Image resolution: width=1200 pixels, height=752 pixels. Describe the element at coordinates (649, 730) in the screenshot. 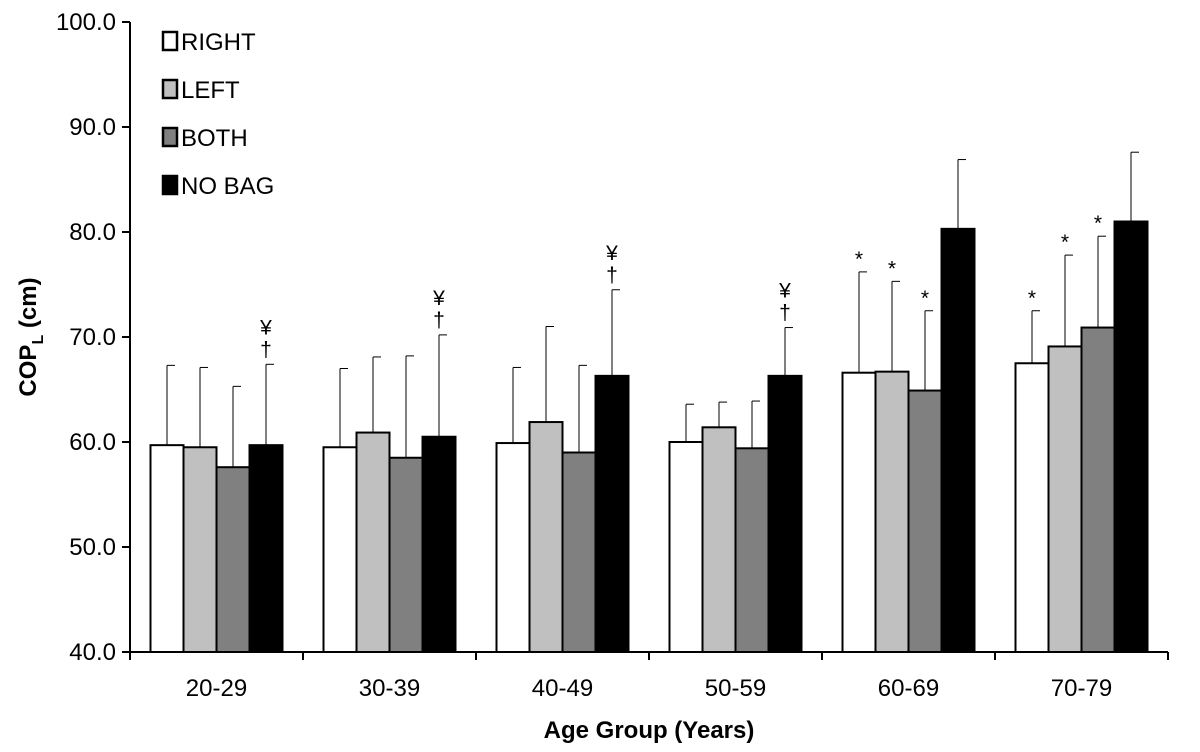

I see `x-axis-title: Age Group (Years)` at that location.